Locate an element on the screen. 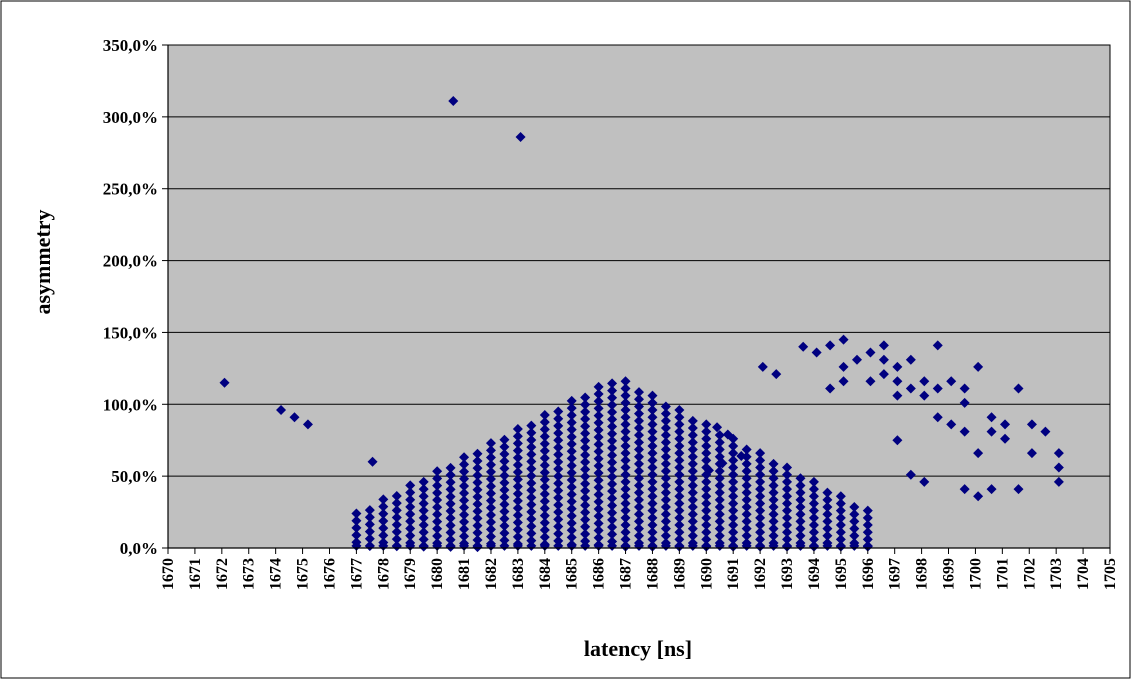 Image resolution: width=1131 pixels, height=684 pixels. x-tick-label: 1678 is located at coordinates (383, 574).